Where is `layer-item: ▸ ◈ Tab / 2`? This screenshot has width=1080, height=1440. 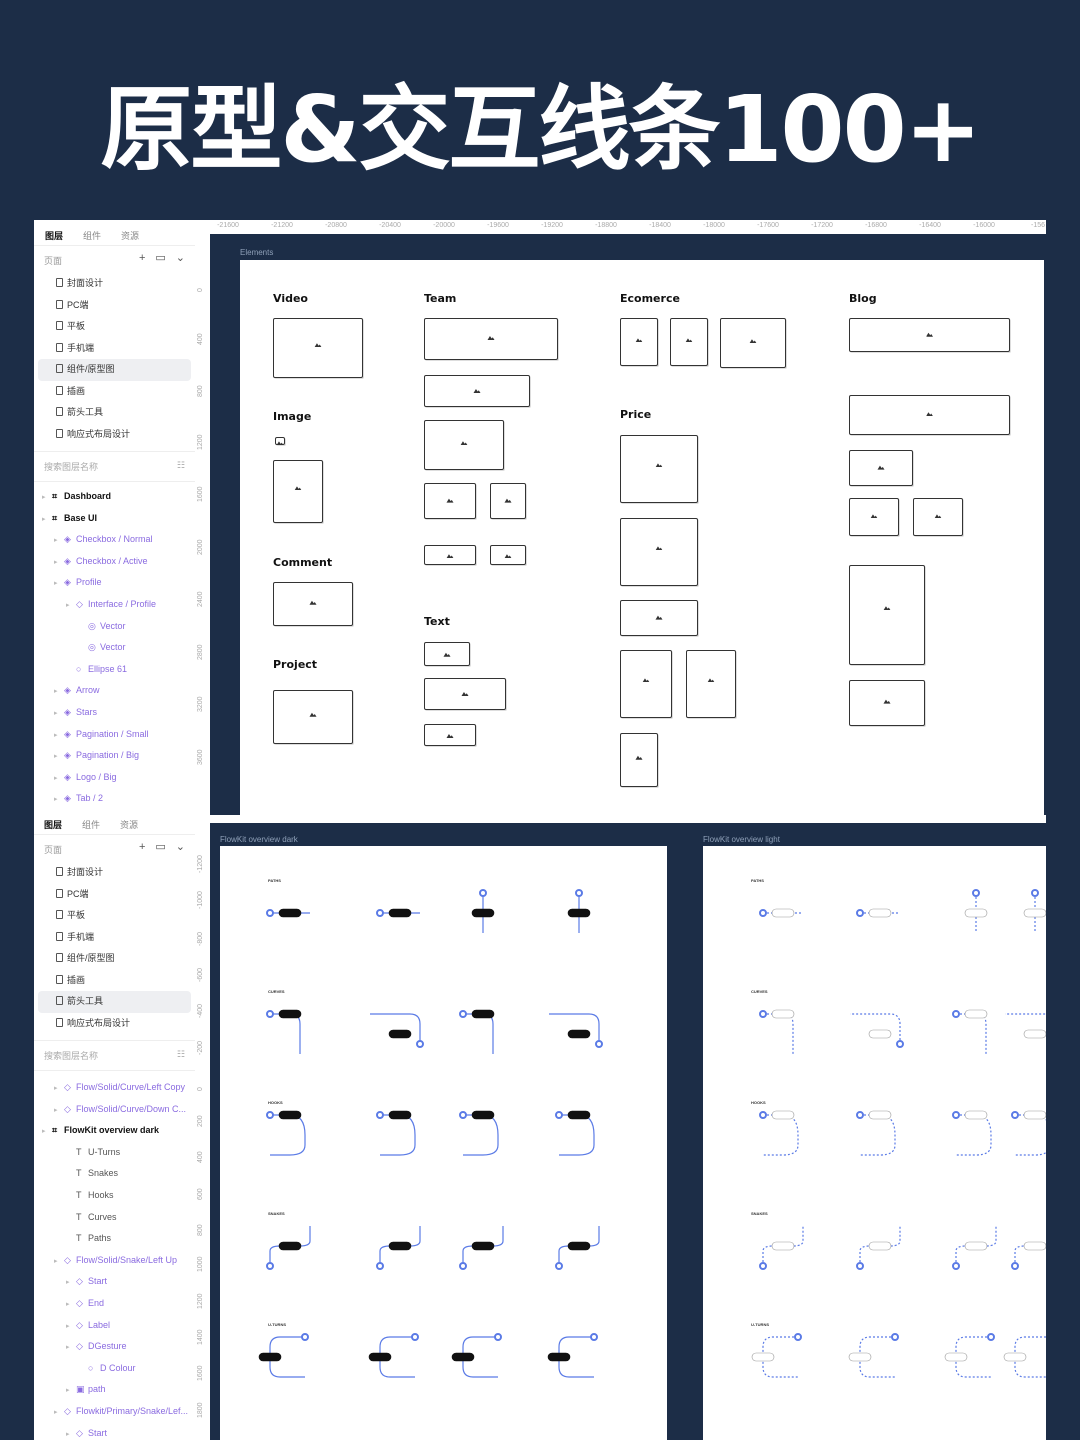
layer-item: ▸ ◈ Tab / 2 is located at coordinates (114, 799).